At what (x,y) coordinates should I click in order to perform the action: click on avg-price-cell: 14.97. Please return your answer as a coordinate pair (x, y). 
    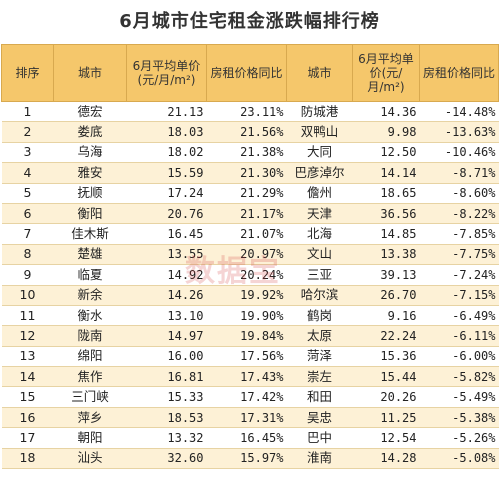
    Looking at the image, I should click on (166, 336).